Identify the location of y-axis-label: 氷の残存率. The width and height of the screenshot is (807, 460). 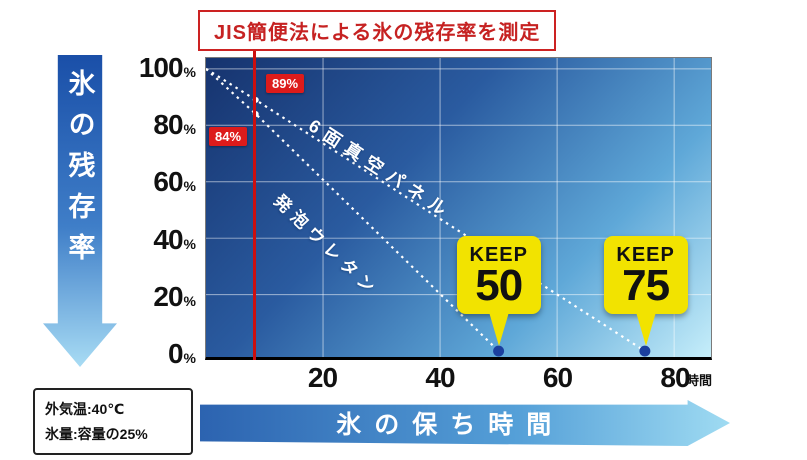
(79, 171).